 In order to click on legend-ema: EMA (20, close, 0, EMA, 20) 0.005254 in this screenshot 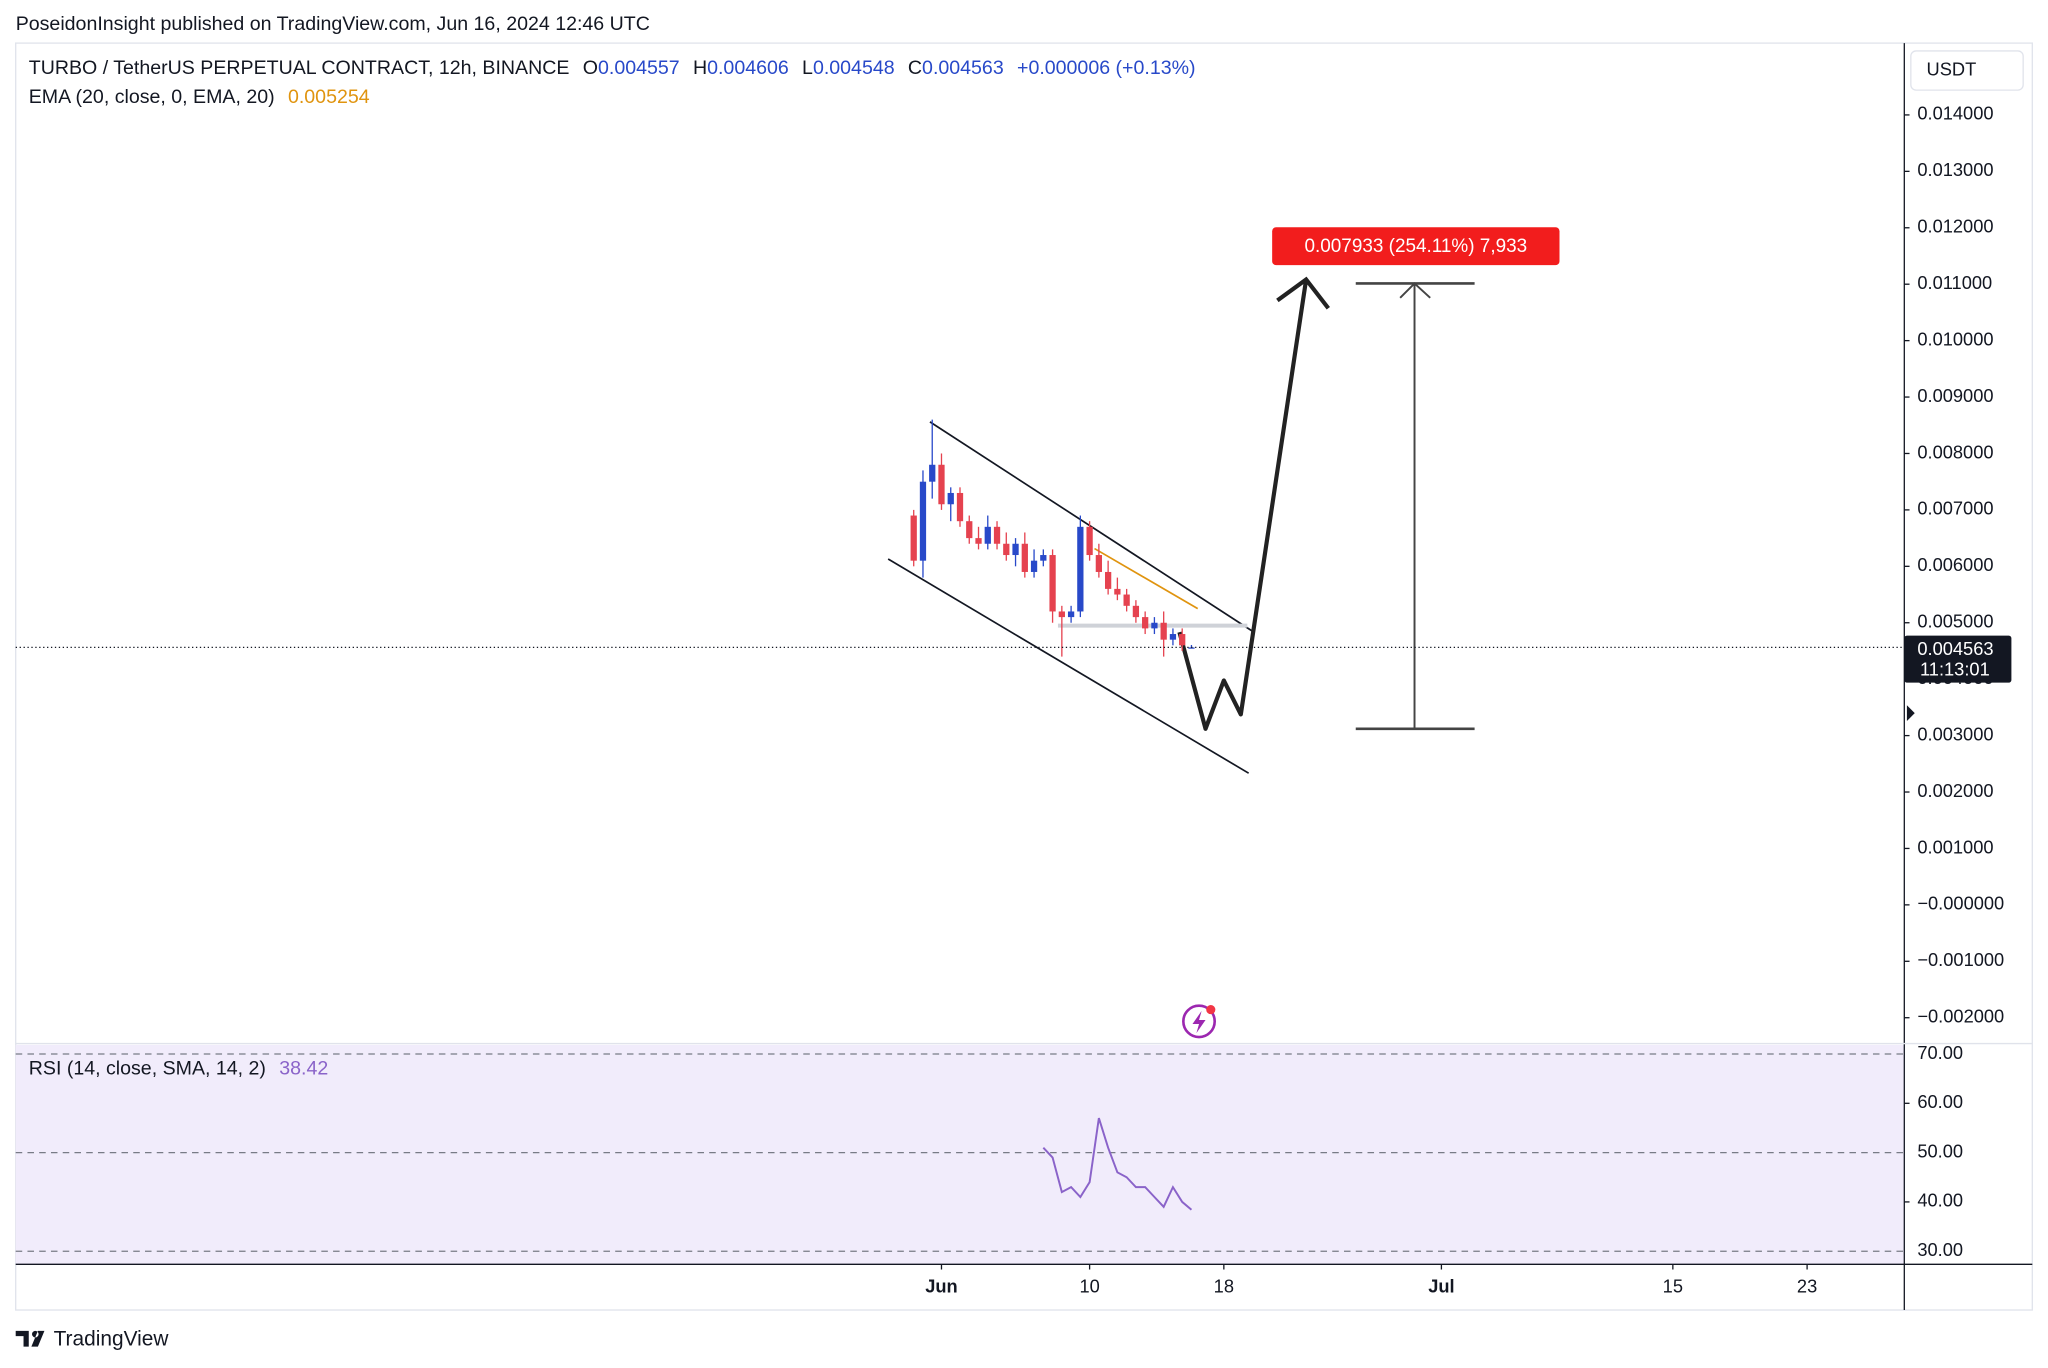, I will do `click(199, 97)`.